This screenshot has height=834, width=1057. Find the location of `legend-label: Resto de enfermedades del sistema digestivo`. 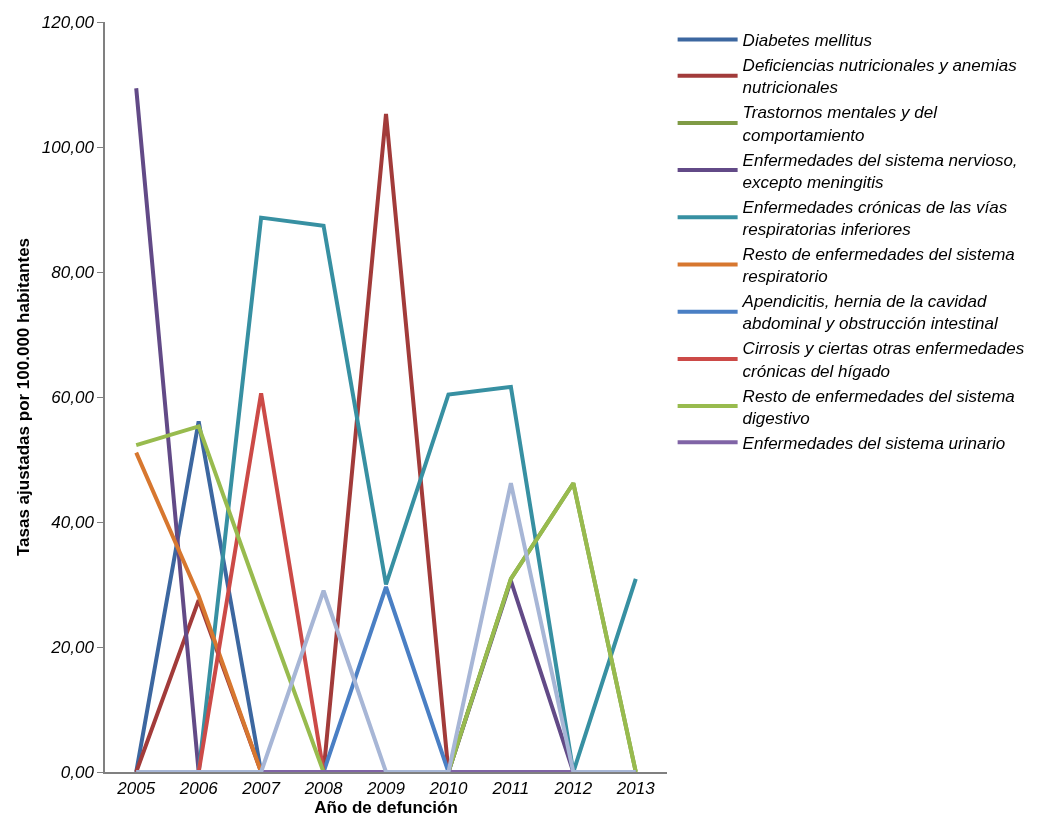

legend-label: Resto de enfermedades del sistema digestivo is located at coordinates (878, 407).